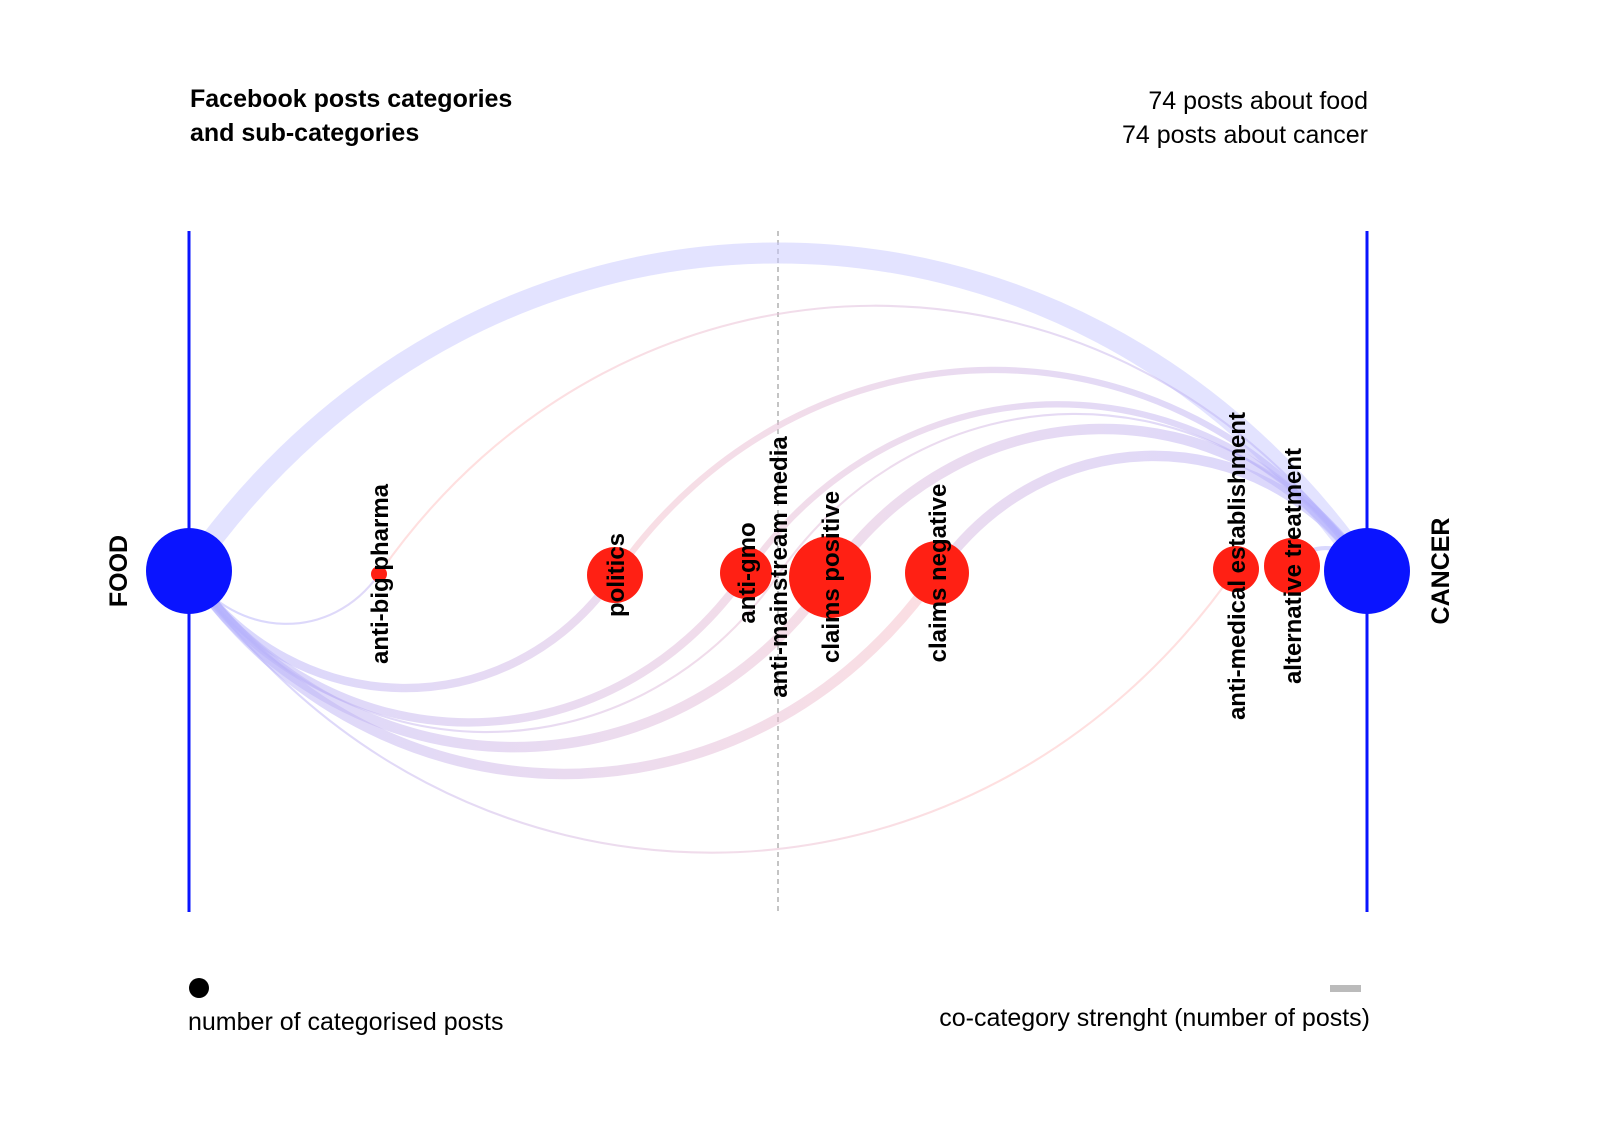  Describe the element at coordinates (1236, 569) in the screenshot. I see `node-anti-medical-establishment` at that location.